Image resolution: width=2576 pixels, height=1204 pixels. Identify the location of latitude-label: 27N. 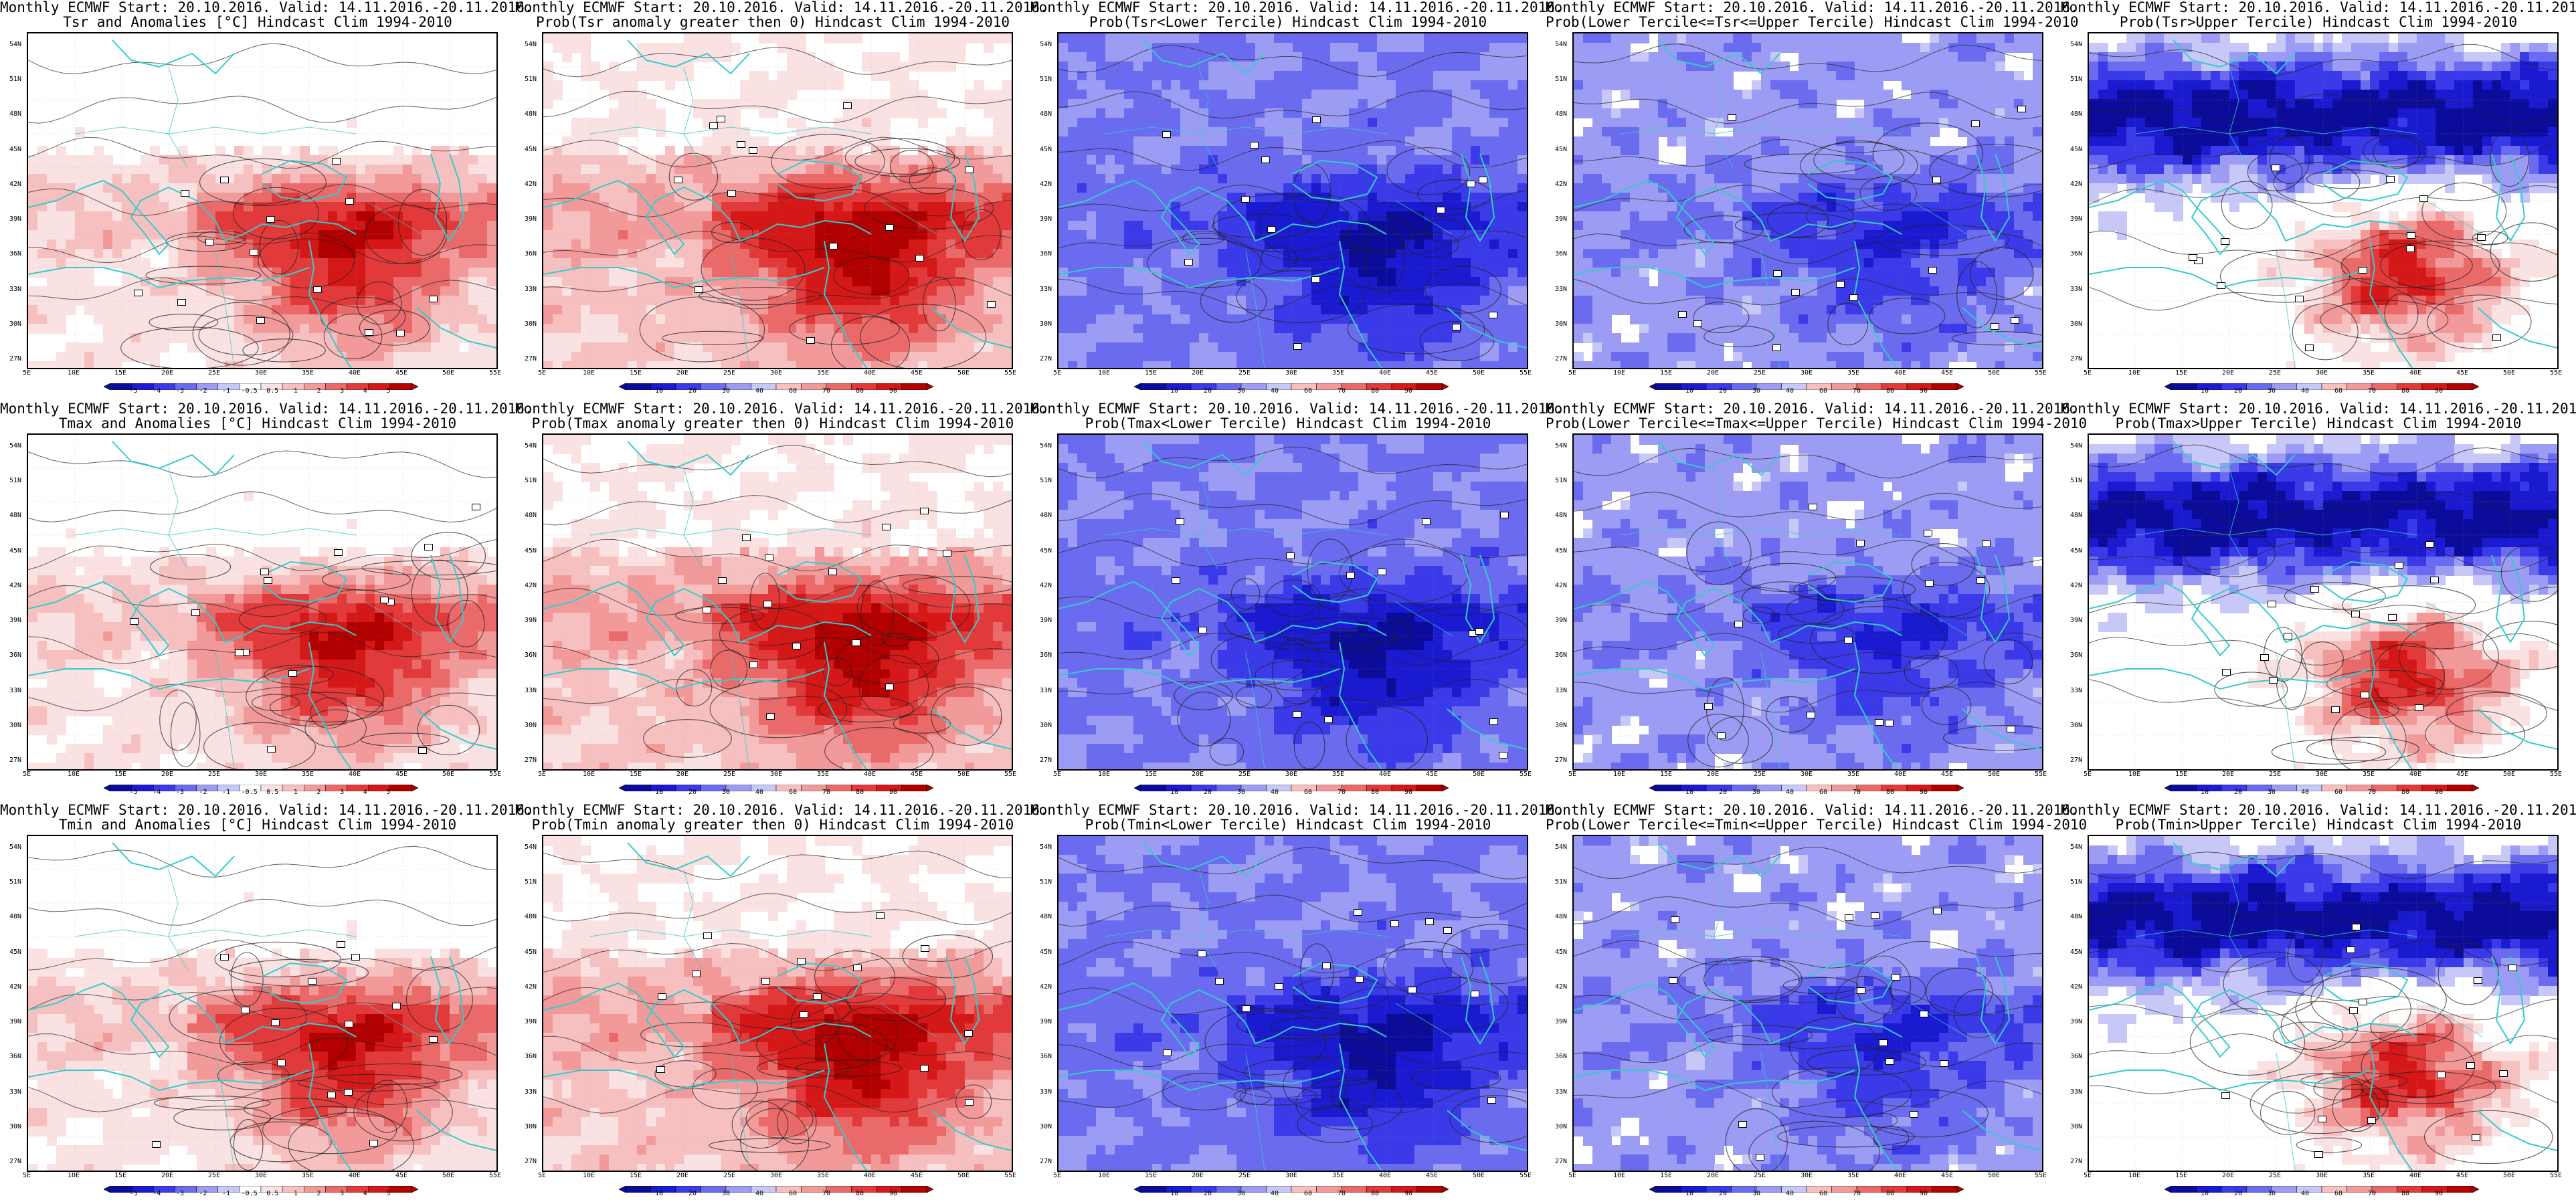
(1046, 760).